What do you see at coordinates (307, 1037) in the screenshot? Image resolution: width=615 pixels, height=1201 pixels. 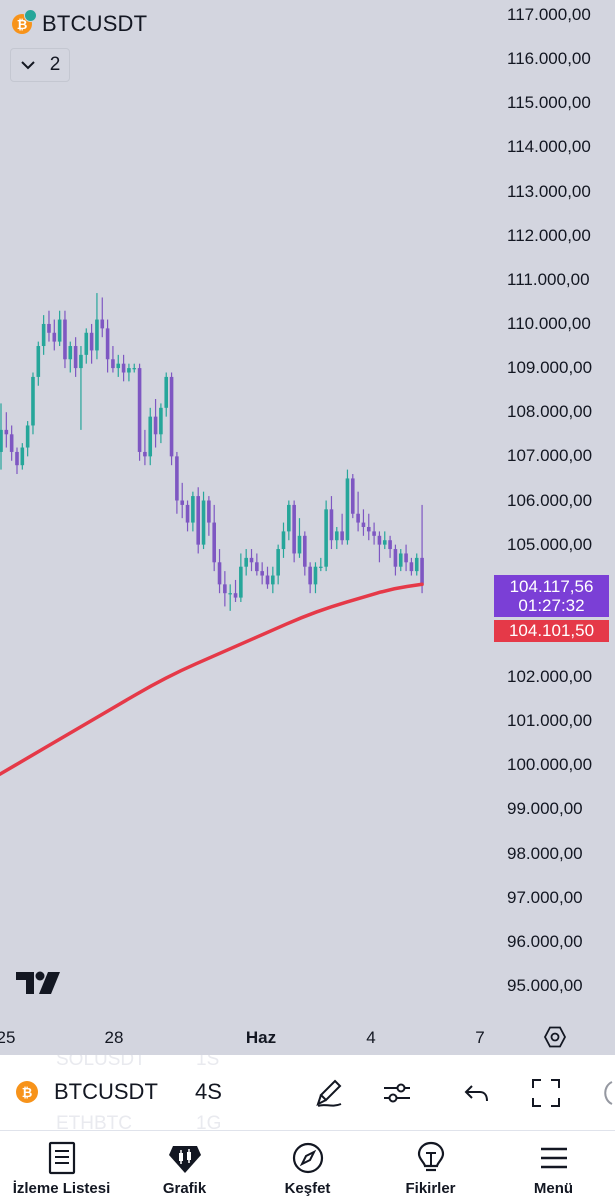 I see `time-axis: 25 28 Haz 4 7` at bounding box center [307, 1037].